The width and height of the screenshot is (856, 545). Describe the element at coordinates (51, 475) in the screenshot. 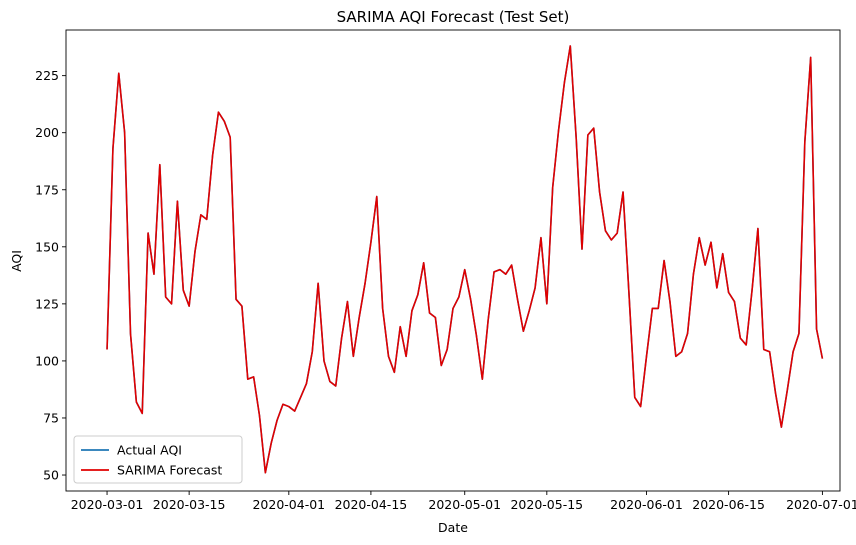

I see `y-tick-label: 50` at that location.